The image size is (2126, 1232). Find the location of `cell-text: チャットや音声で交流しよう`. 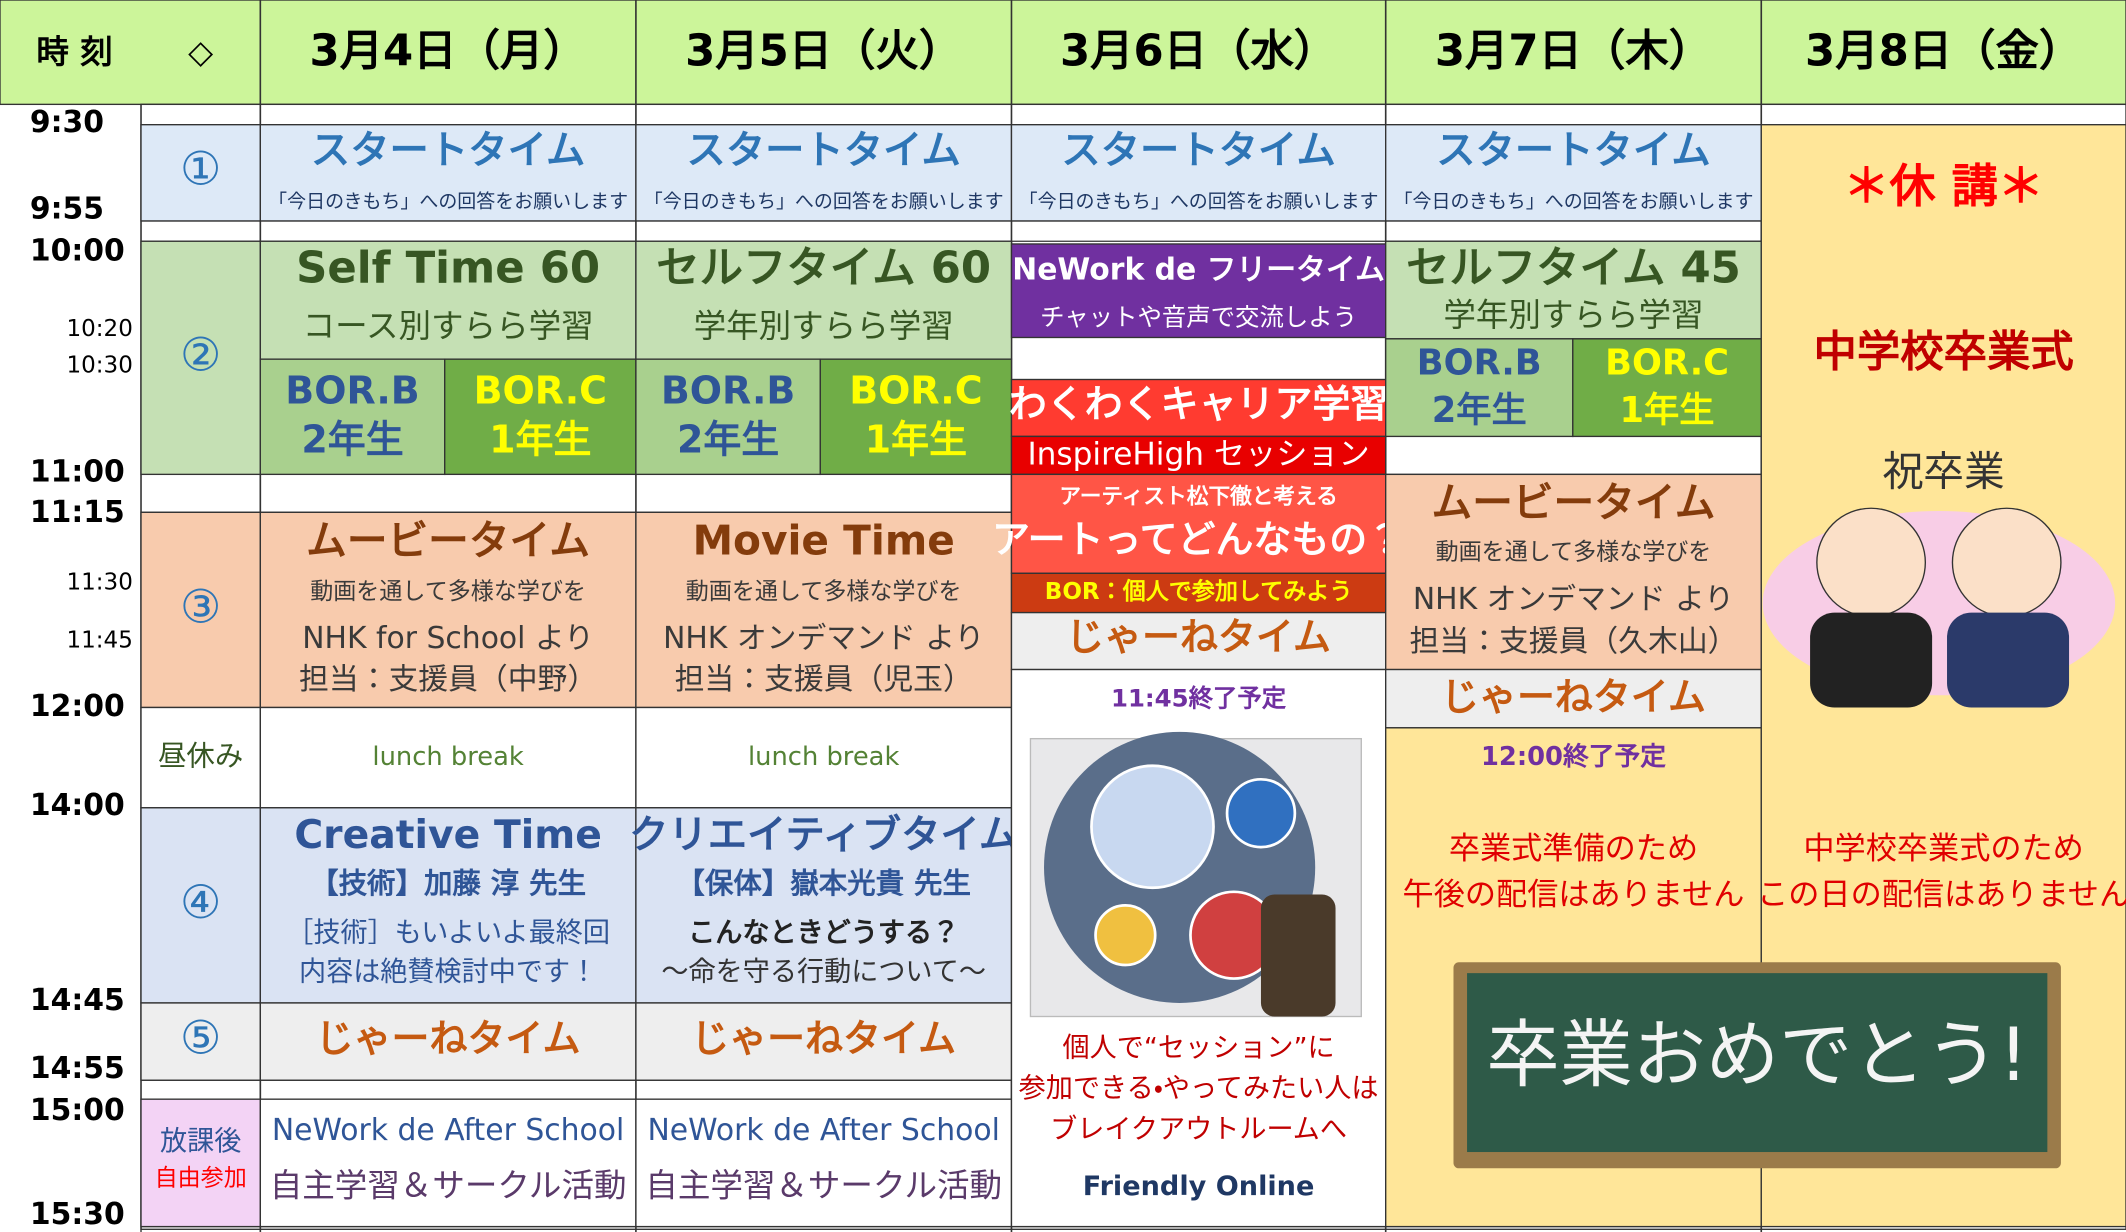

cell-text: チャットや音声で交流しよう is located at coordinates (1198, 317).